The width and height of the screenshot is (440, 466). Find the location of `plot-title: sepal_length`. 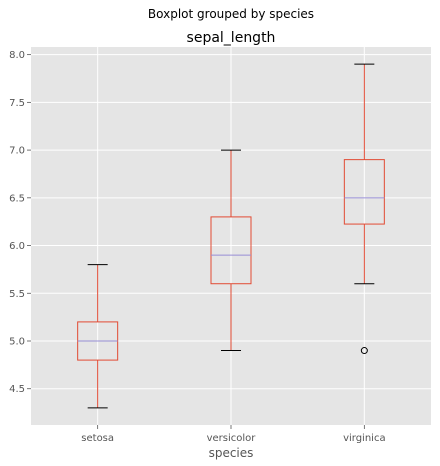

plot-title: sepal_length is located at coordinates (231, 38).